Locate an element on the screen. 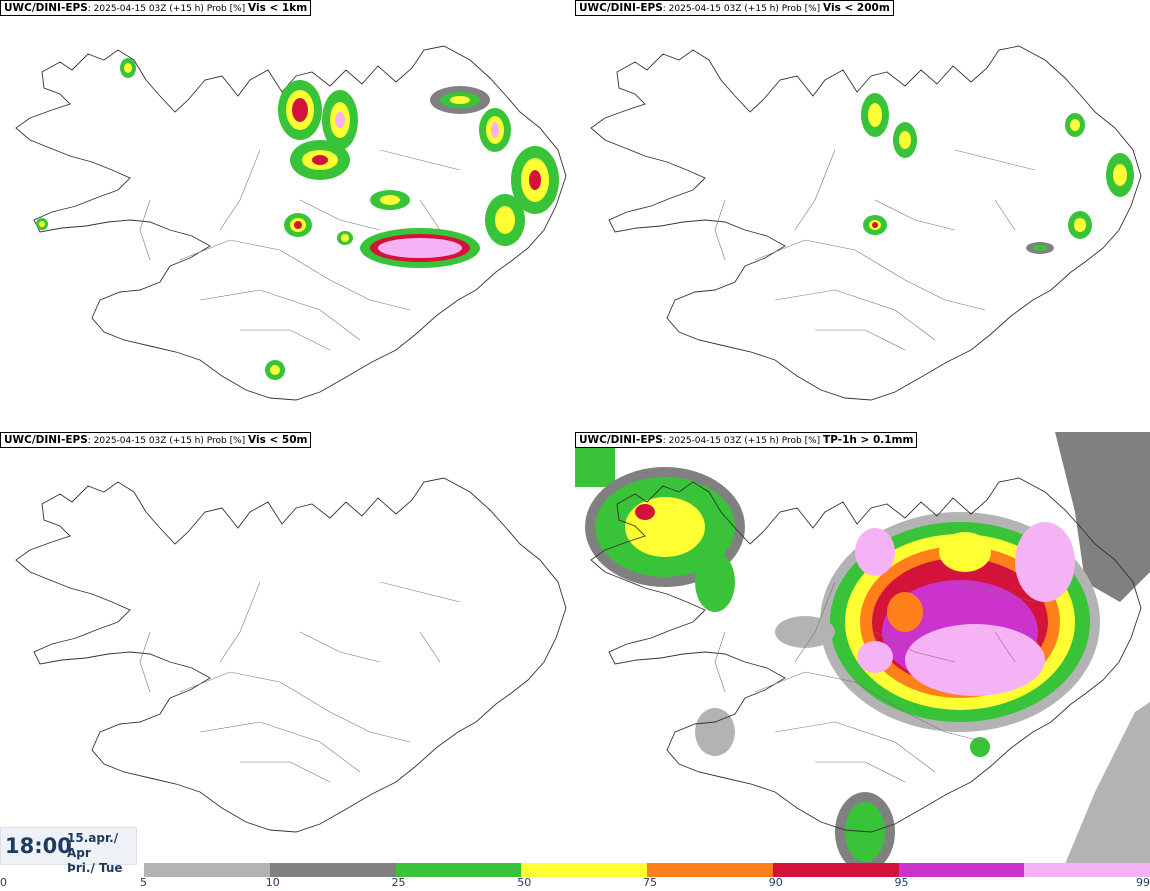 This screenshot has height=891, width=1150. colorbar-tick-label: 25 is located at coordinates (398, 882).